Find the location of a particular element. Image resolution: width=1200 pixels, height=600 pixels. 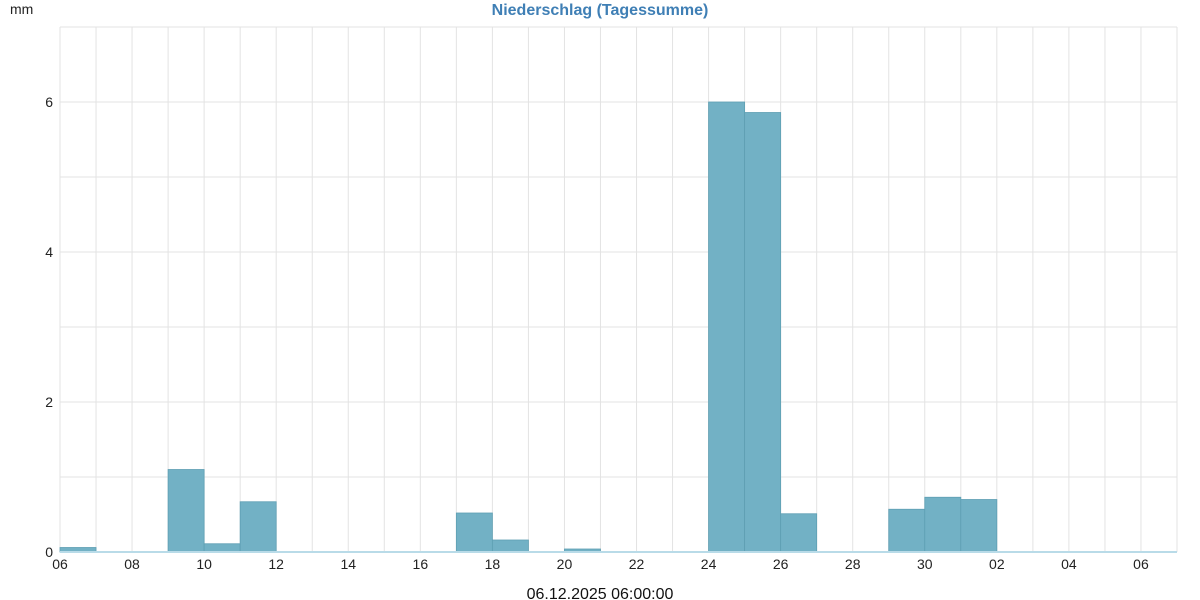

x-axis-ticks: 06 08 10 12 14 16 18 20 22 24 26 28 30 02 04 06 is located at coordinates (600, 564).